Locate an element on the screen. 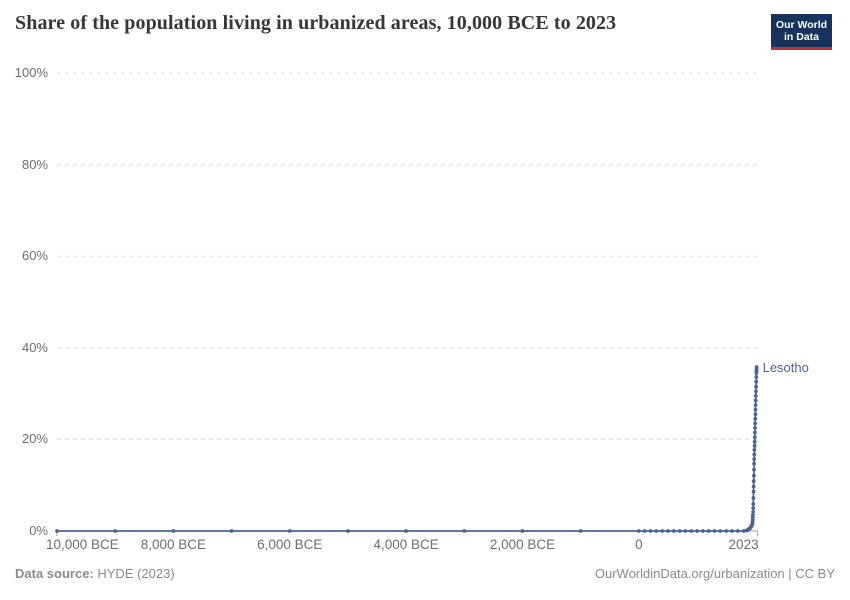 This screenshot has height=600, width=850. y-tick-label-80: 80% is located at coordinates (34, 164).